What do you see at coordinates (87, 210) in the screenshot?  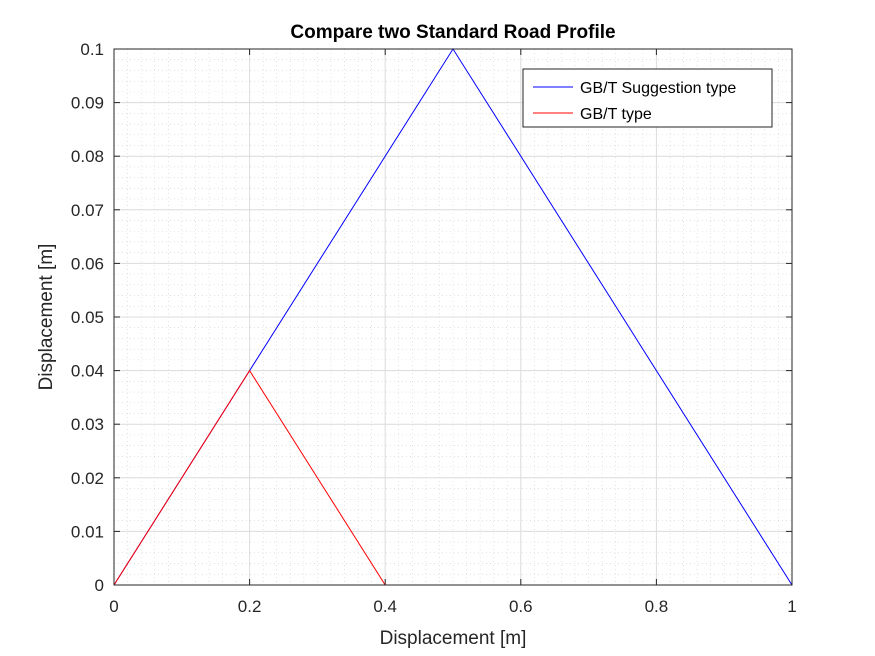 I see `y-tick-label: 0.07` at bounding box center [87, 210].